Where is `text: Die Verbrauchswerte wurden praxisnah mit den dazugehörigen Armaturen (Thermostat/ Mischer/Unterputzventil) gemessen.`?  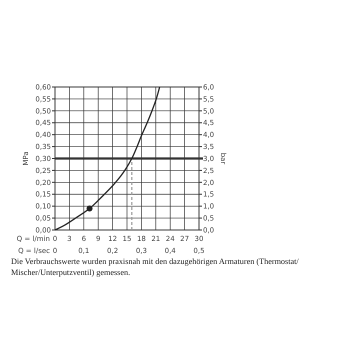 text: Die Verbrauchswerte wurden praxisnah mit den dazugehörigen Armaturen (Thermostat/ Mischer/Unterputzventil) gemessen. is located at coordinates (155, 267).